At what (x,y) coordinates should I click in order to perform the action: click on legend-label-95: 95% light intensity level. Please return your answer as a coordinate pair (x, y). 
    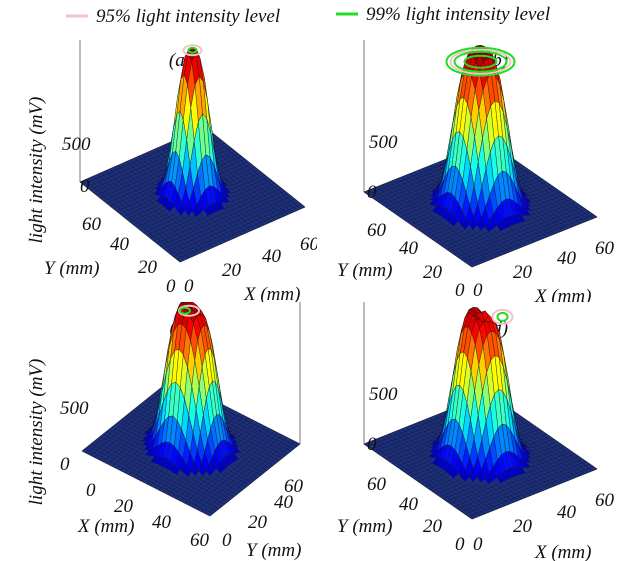
    Looking at the image, I should click on (188, 16).